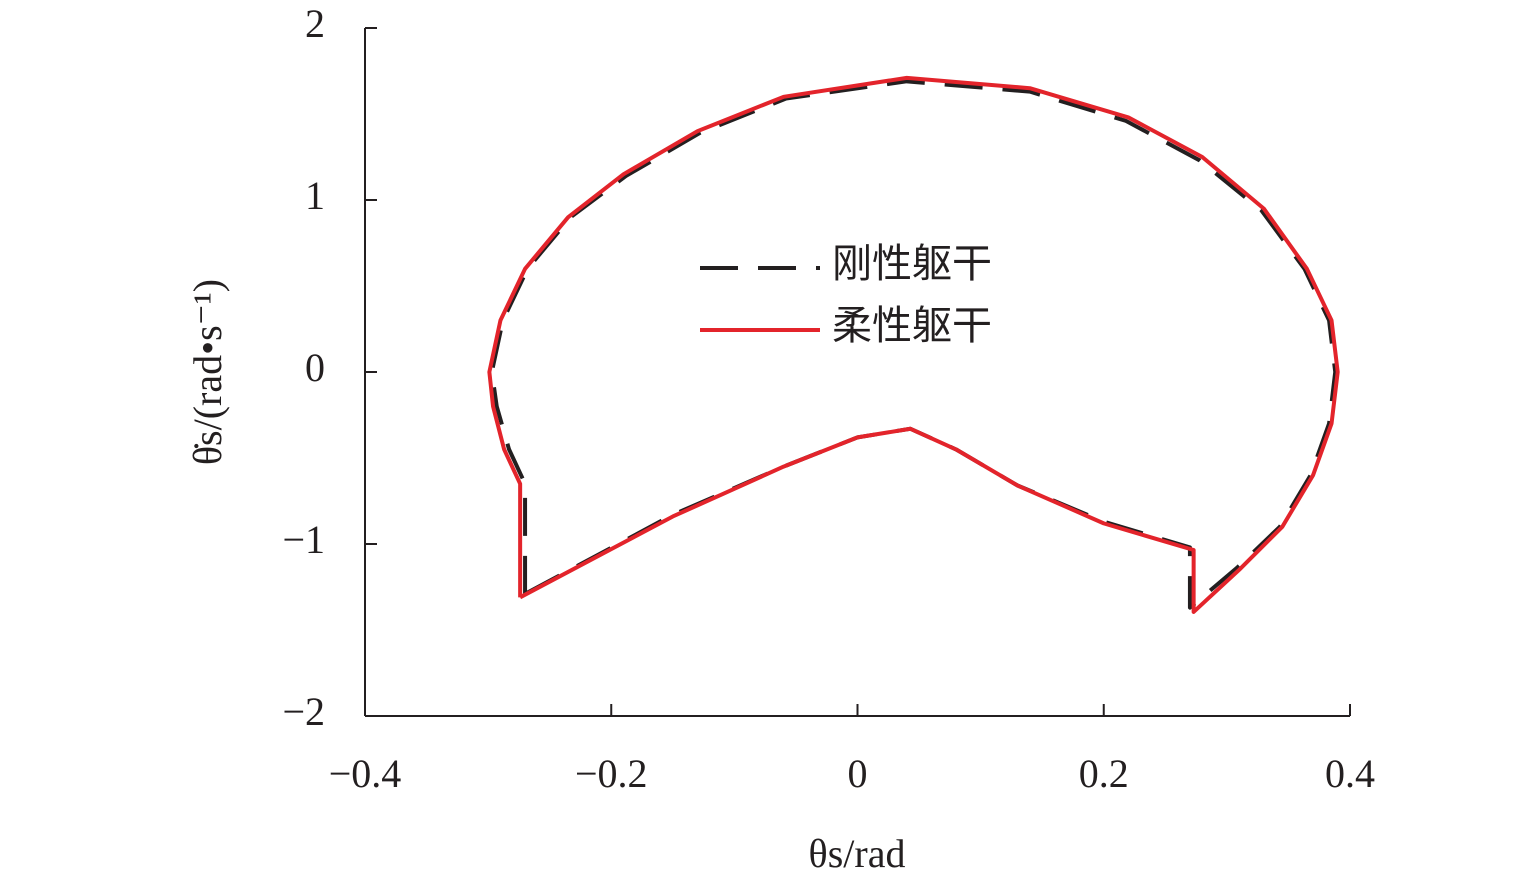  Describe the element at coordinates (912, 263) in the screenshot. I see `legend-label: 刚性躯干` at that location.